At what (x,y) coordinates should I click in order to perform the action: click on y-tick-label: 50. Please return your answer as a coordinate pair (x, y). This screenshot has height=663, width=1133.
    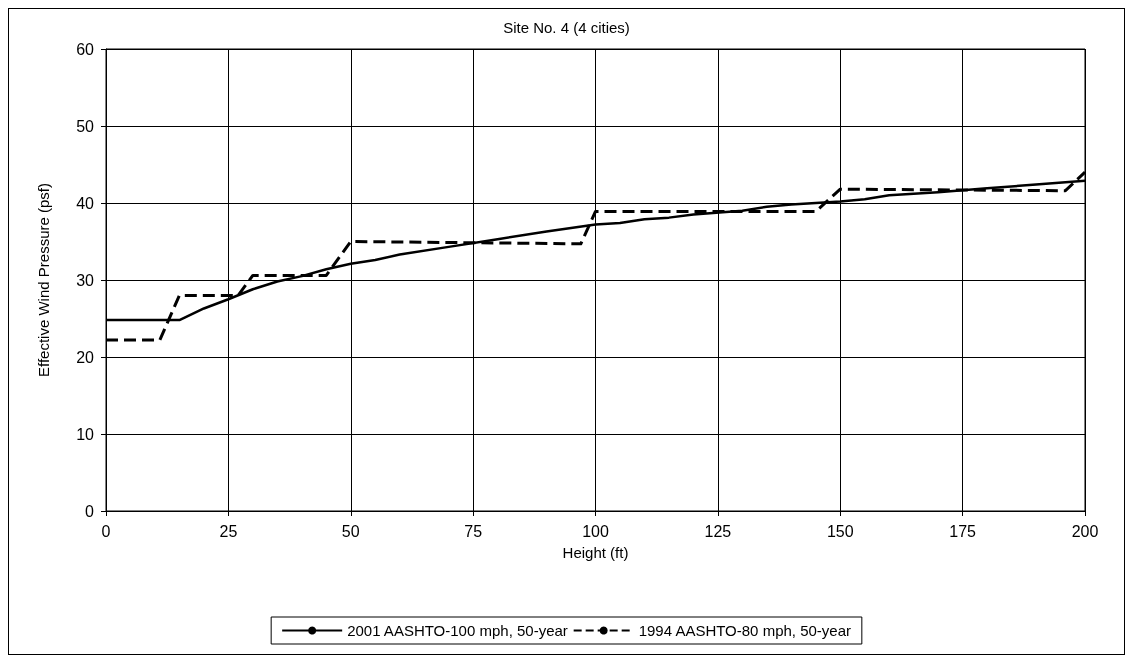
    Looking at the image, I should click on (85, 126).